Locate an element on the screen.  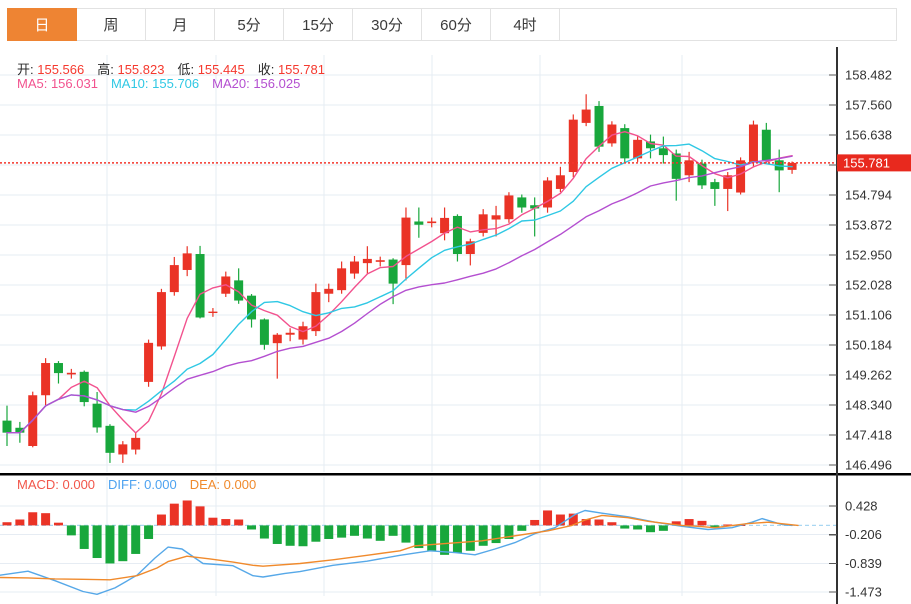
price-axis-label-13: 146.496 is located at coordinates (868, 465).